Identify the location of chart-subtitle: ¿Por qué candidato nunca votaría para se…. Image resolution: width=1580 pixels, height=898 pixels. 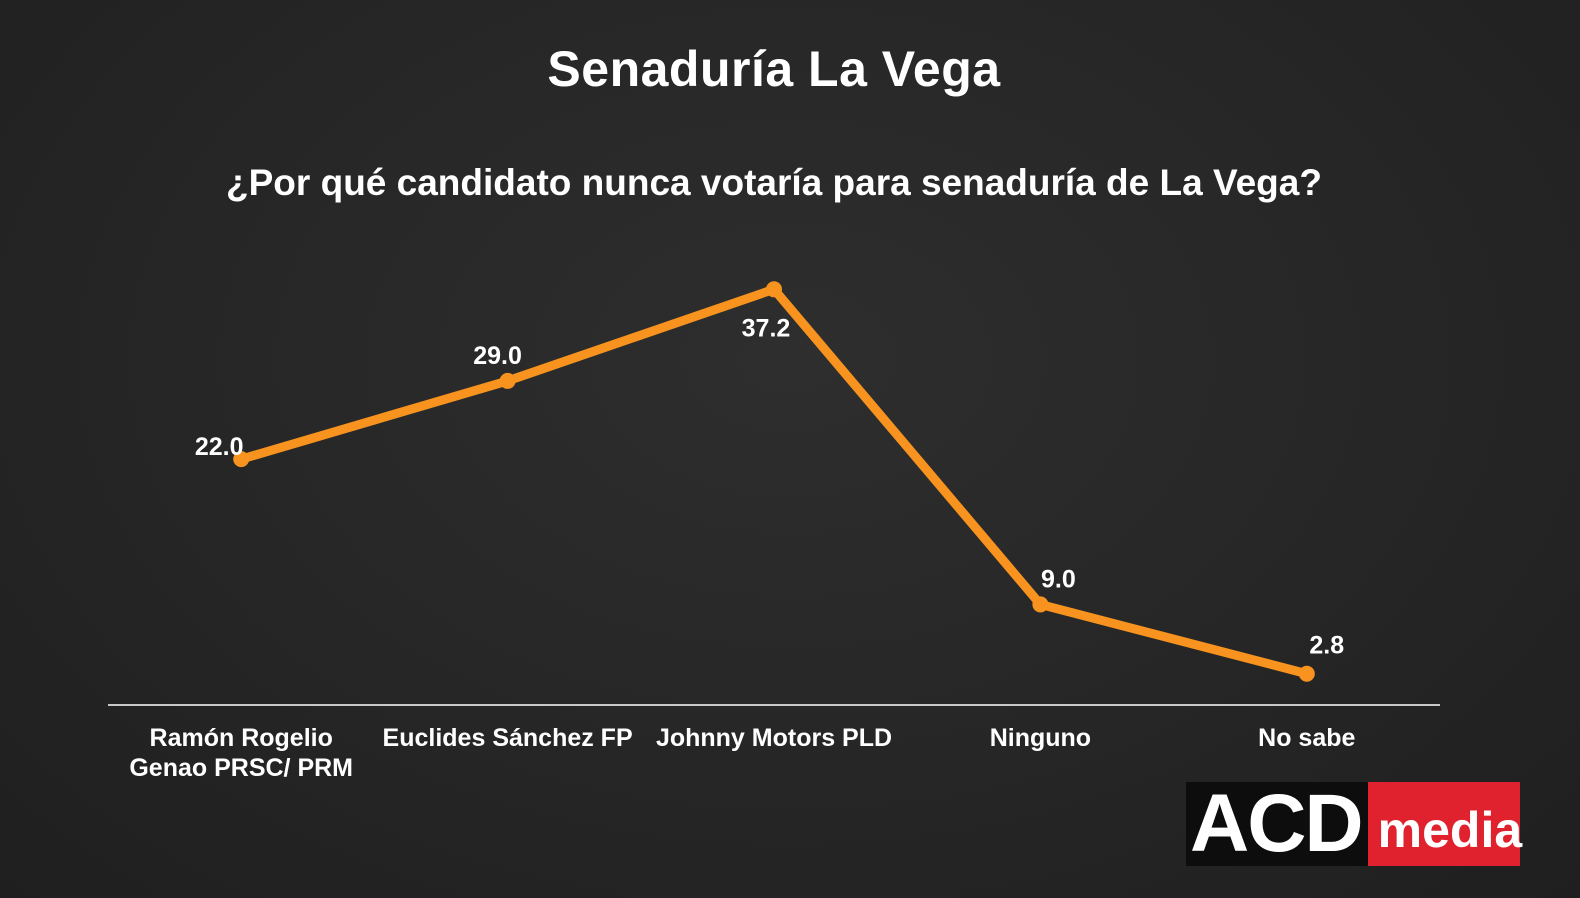
(774, 182).